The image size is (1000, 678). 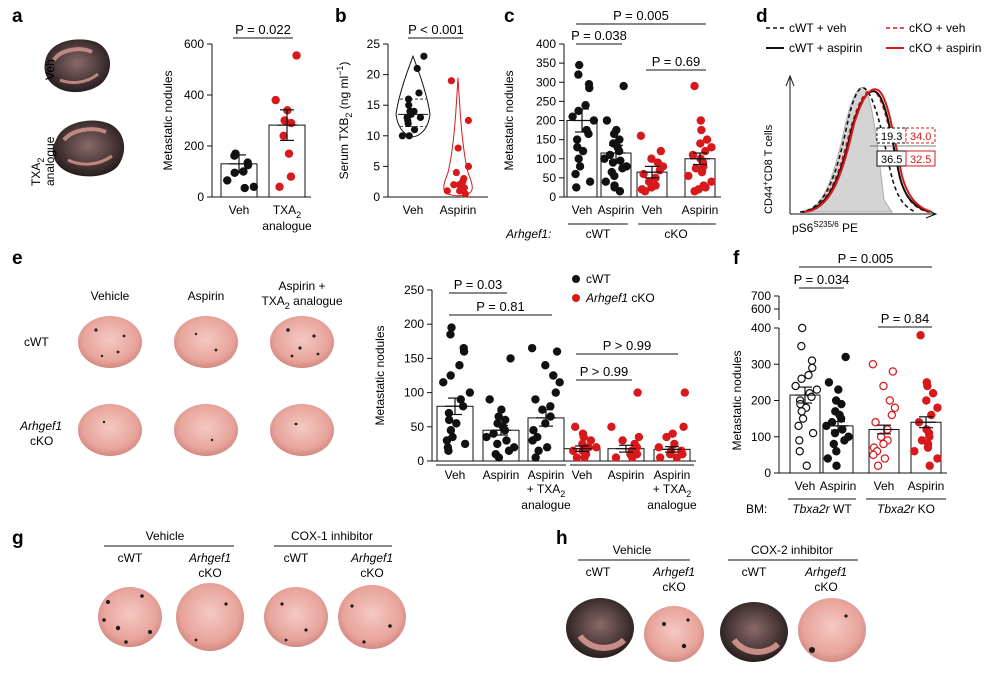 I want to click on y-tick-label: 10, so click(x=374, y=136).